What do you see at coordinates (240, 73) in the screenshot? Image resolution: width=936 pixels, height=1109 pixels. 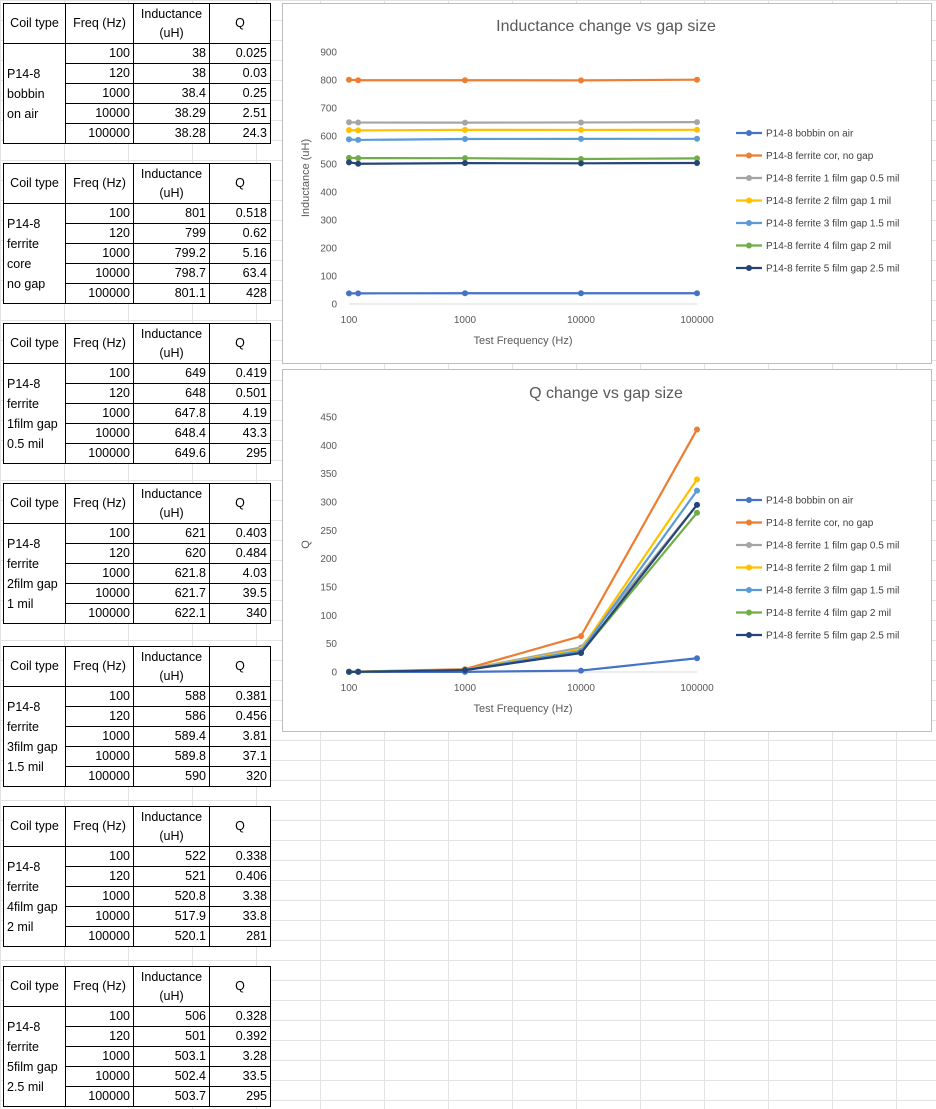 I see `q-cell: 0.03` at bounding box center [240, 73].